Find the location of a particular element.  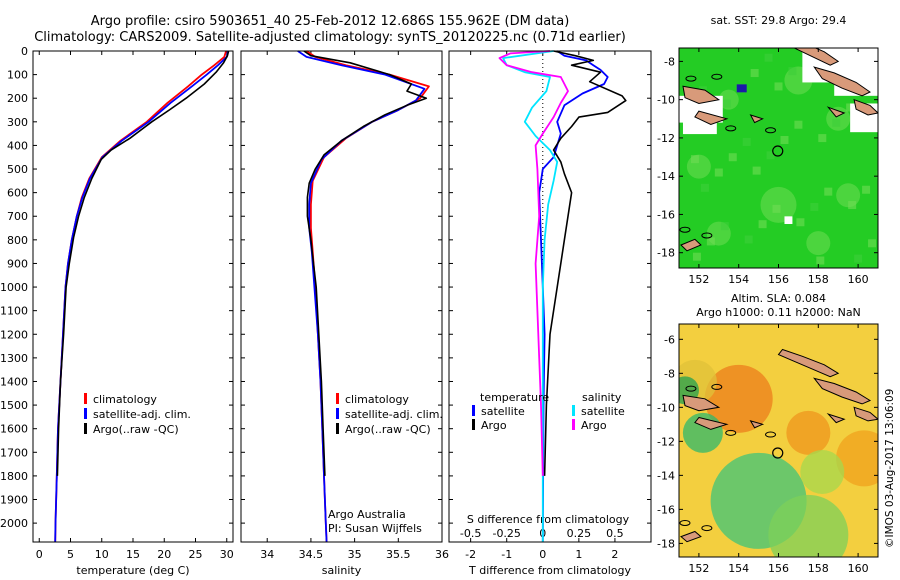

y-tick-label: 0 is located at coordinates (24, 51).